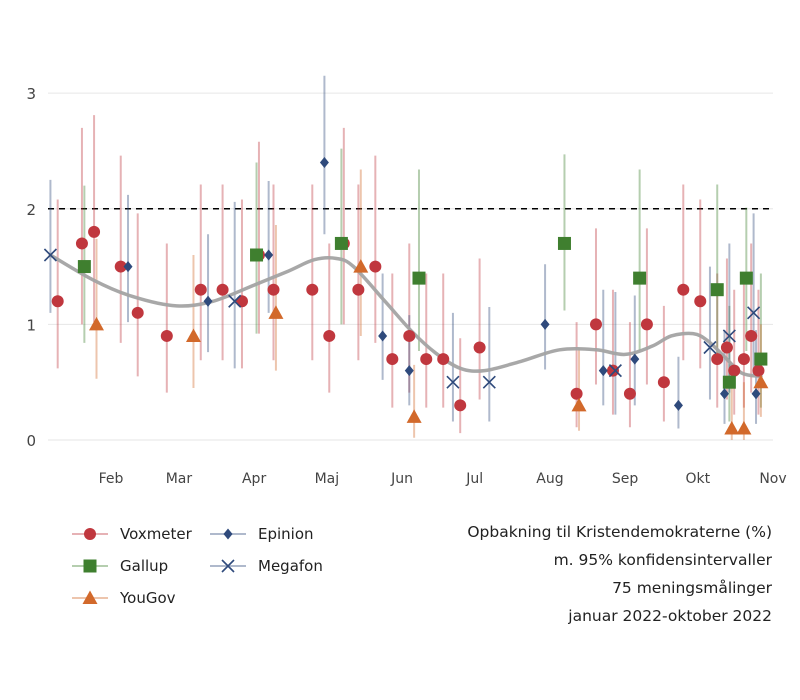  I want to click on legend-swatch-megafon, so click(228, 566).